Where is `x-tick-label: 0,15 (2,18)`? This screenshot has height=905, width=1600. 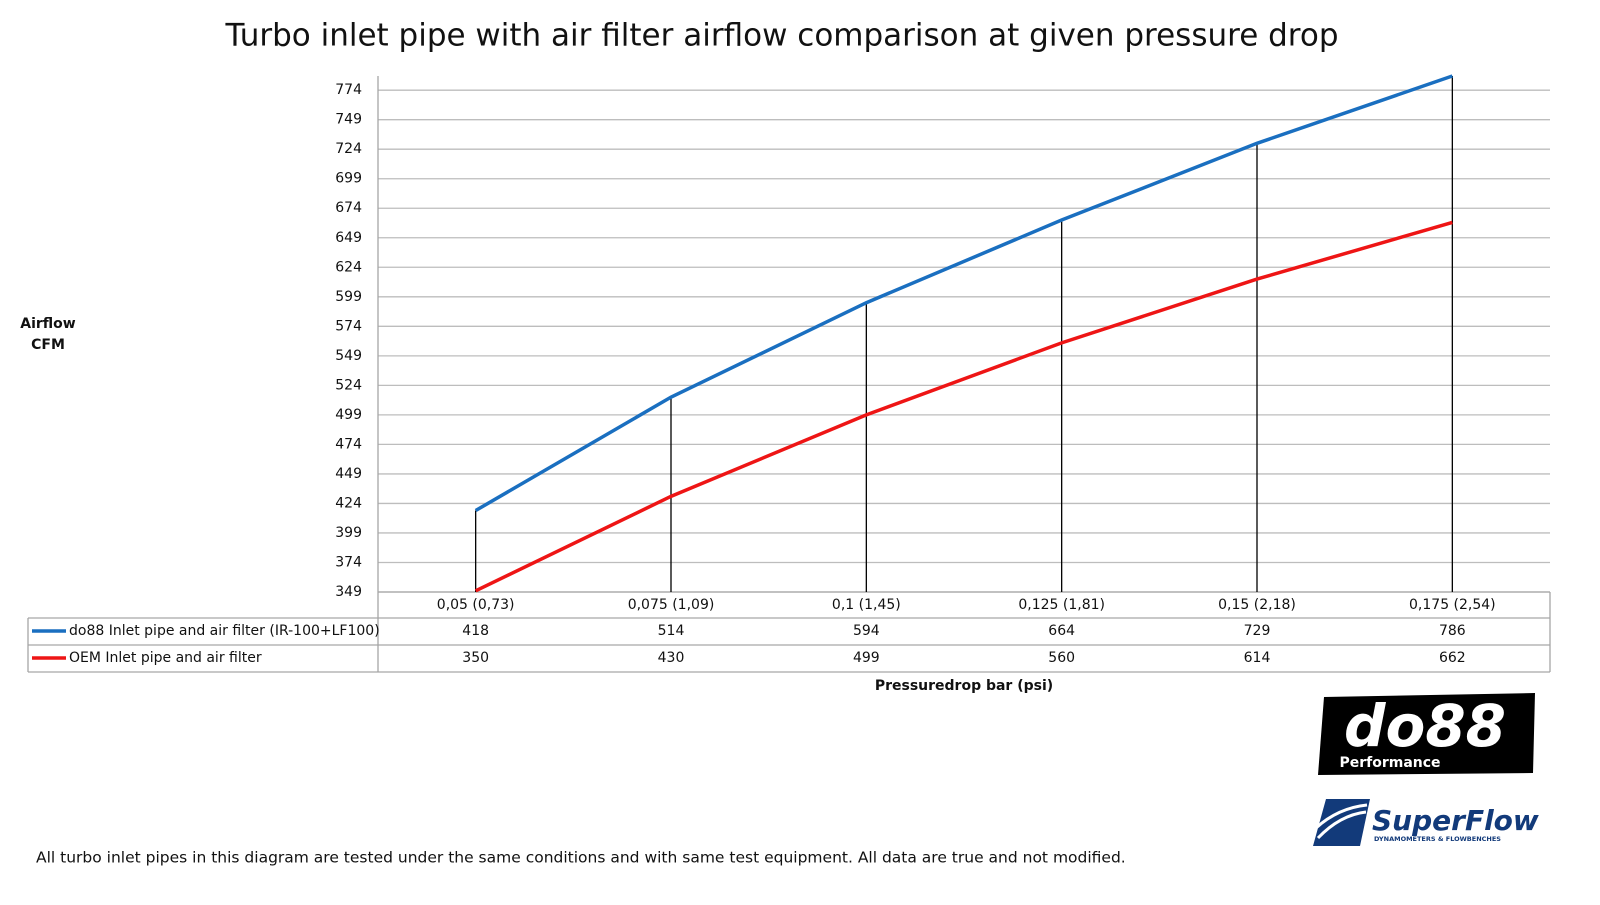 x-tick-label: 0,15 (2,18) is located at coordinates (1257, 605).